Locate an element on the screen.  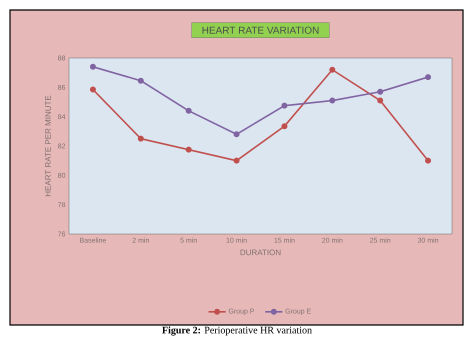
y-axis-title: HEART RATE PER MINUTE is located at coordinates (48, 146).